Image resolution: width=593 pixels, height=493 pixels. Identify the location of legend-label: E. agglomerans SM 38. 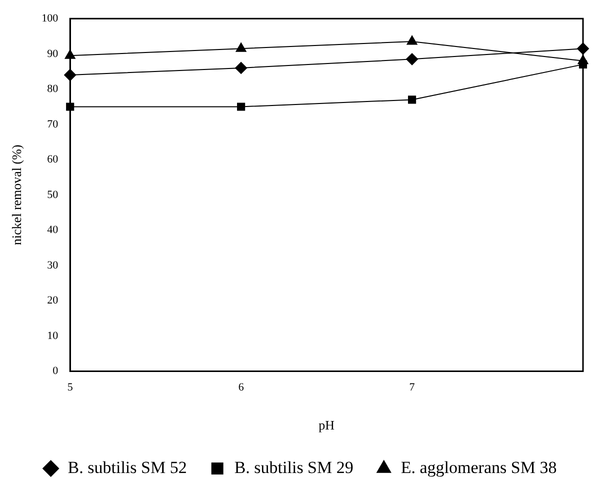
(478, 467).